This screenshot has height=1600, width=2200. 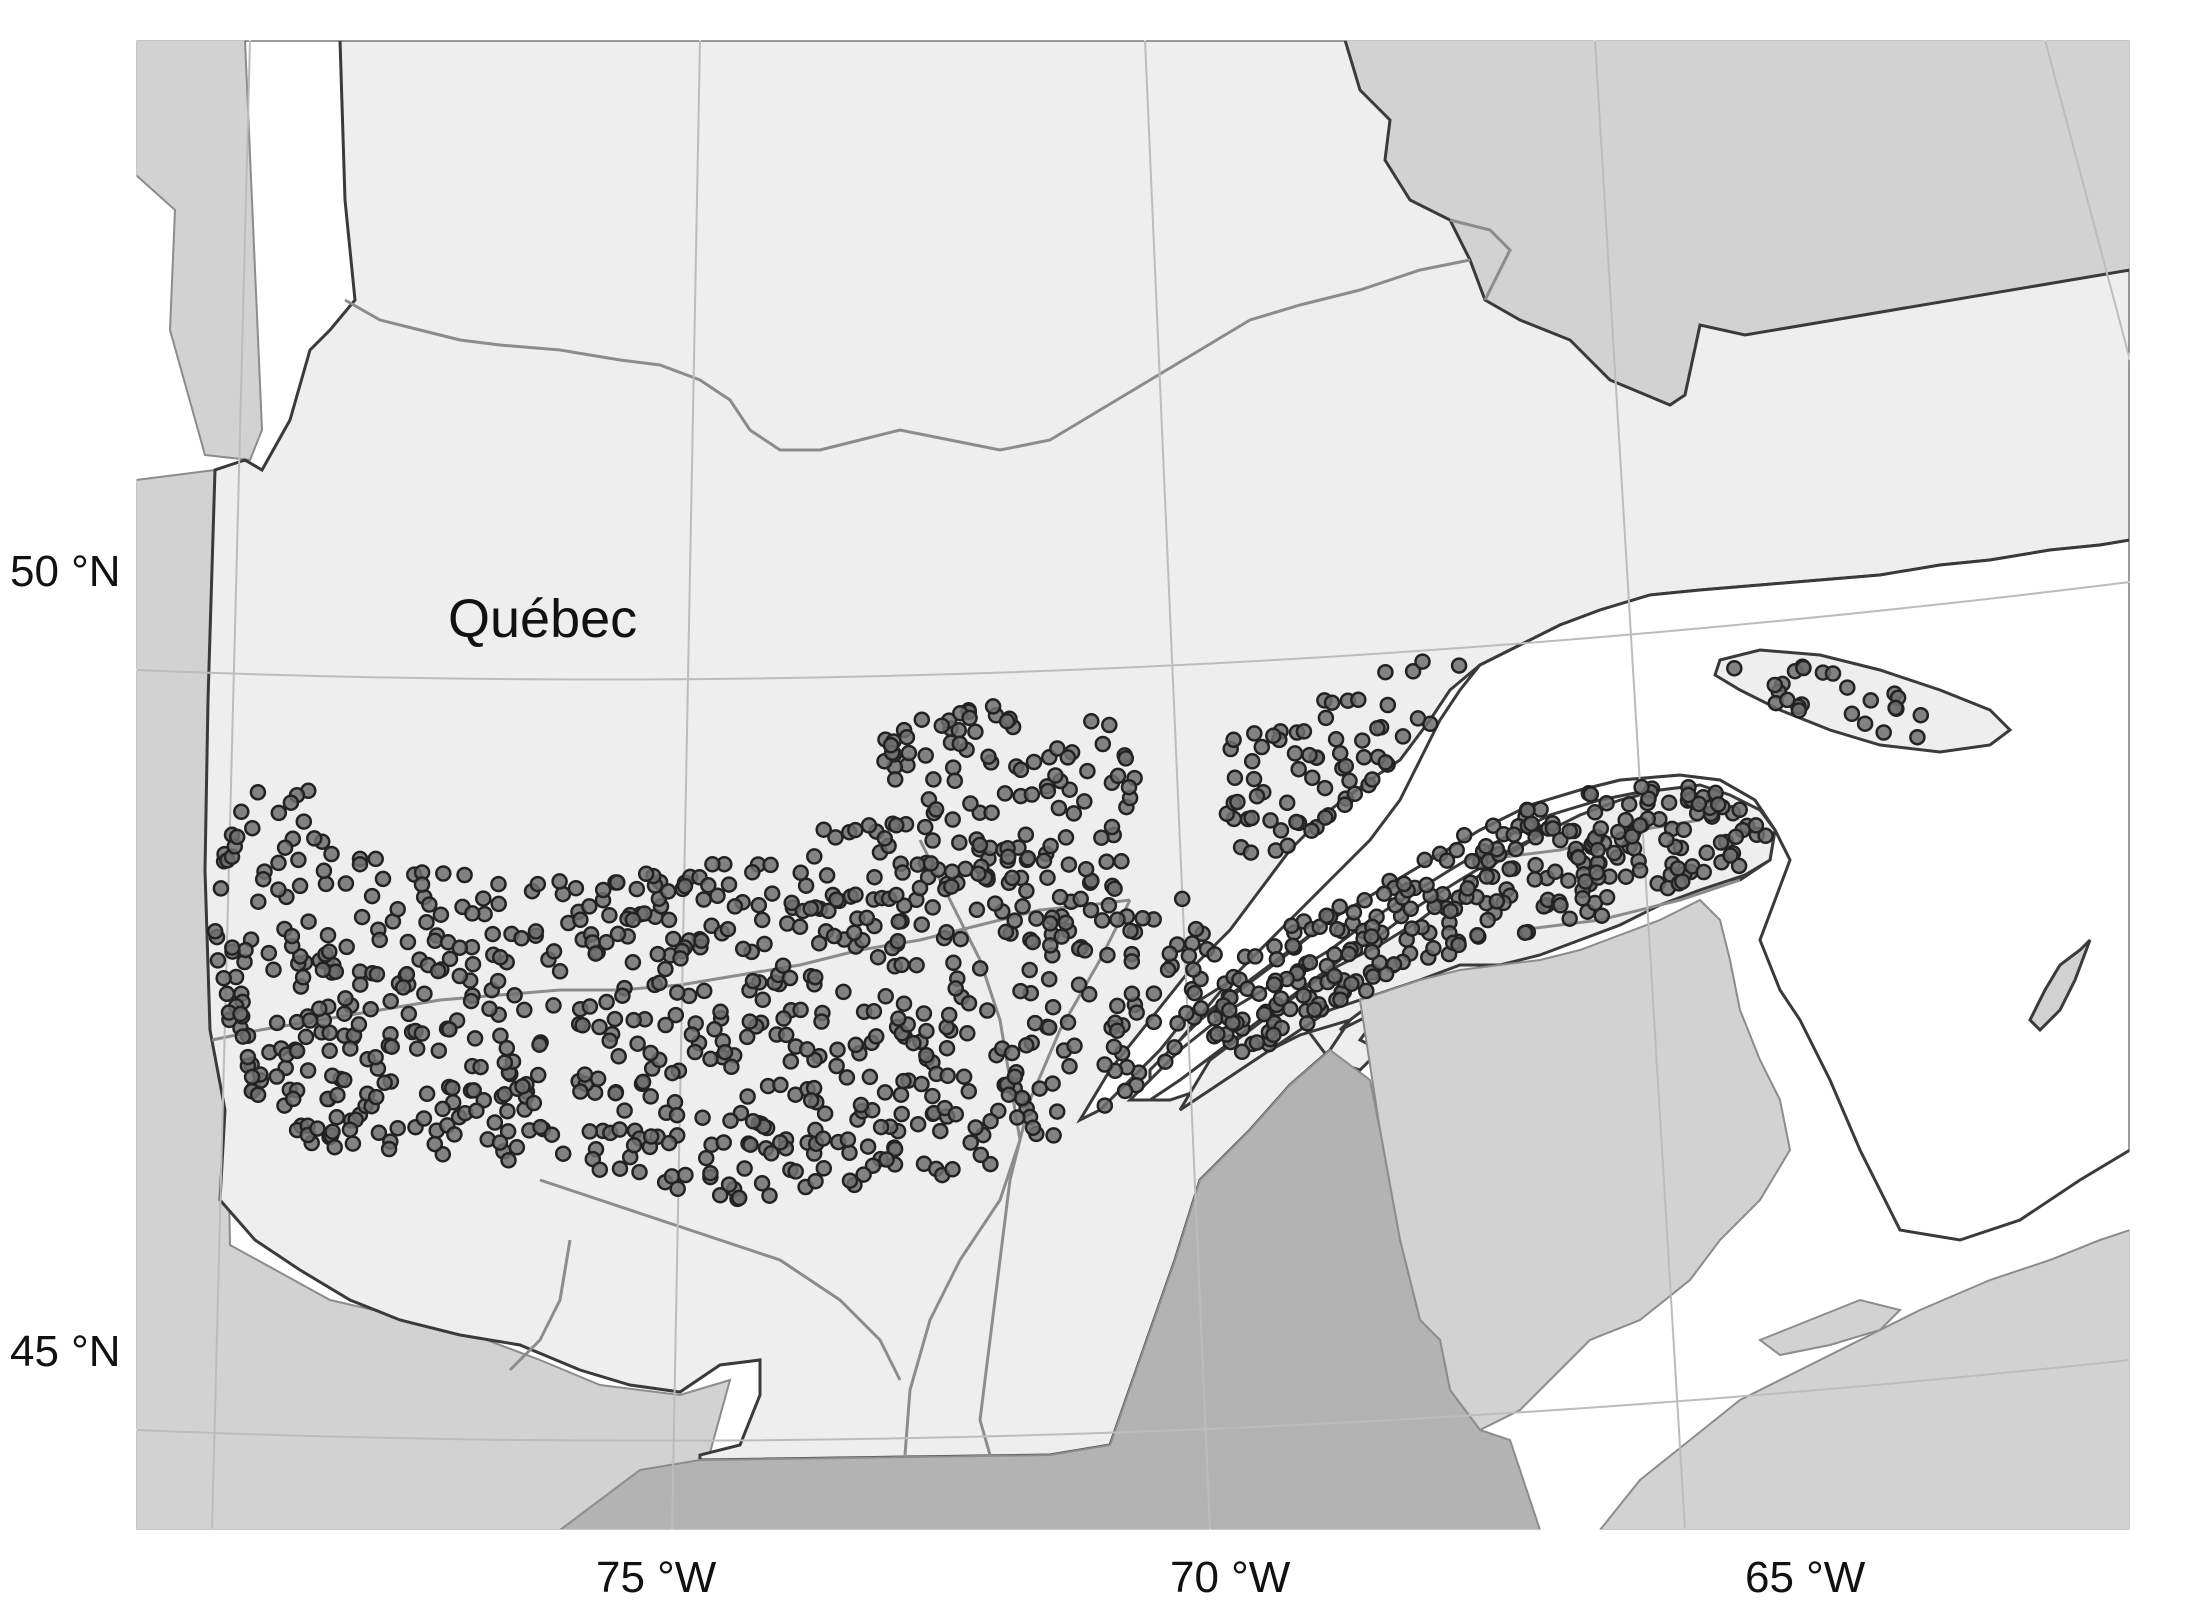 I want to click on longitude-label-70: 70 °W, so click(x=1230, y=1576).